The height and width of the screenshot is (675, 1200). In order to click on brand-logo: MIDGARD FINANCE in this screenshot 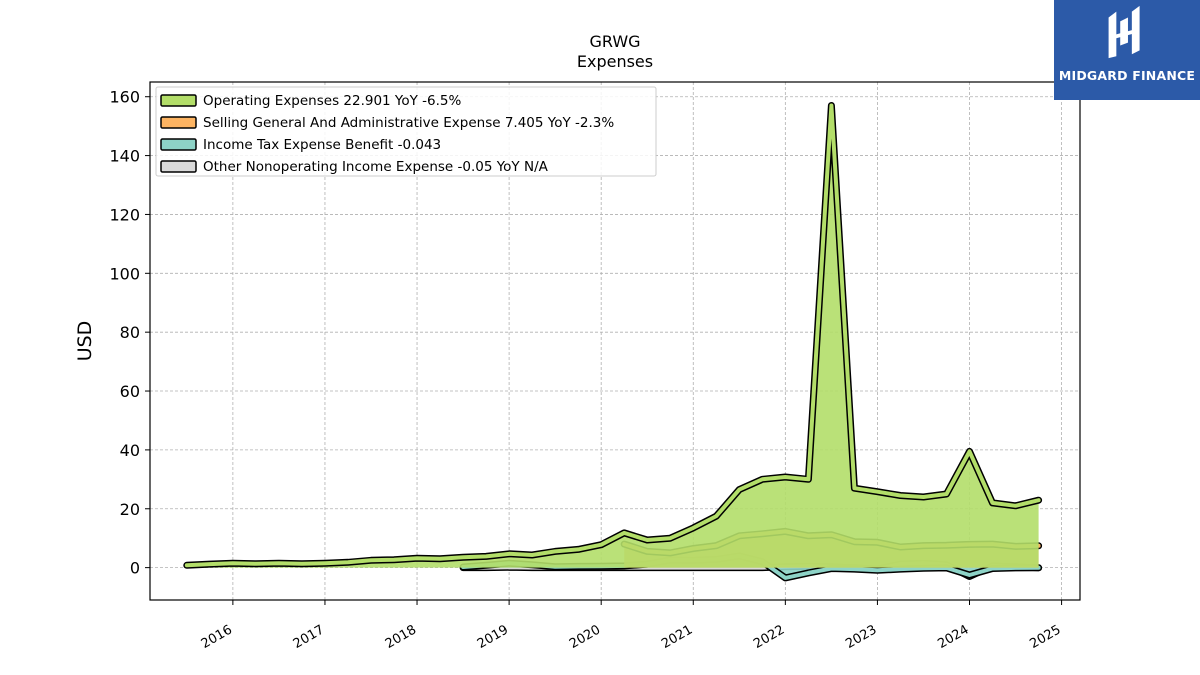, I will do `click(1127, 50)`.